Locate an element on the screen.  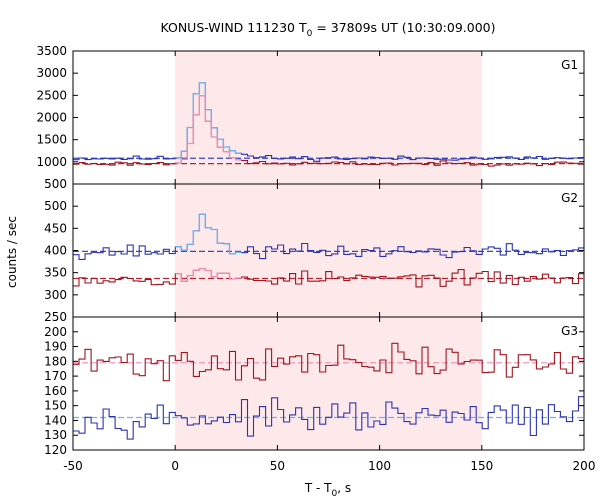
x-tick-label: 50 is located at coordinates (277, 466).